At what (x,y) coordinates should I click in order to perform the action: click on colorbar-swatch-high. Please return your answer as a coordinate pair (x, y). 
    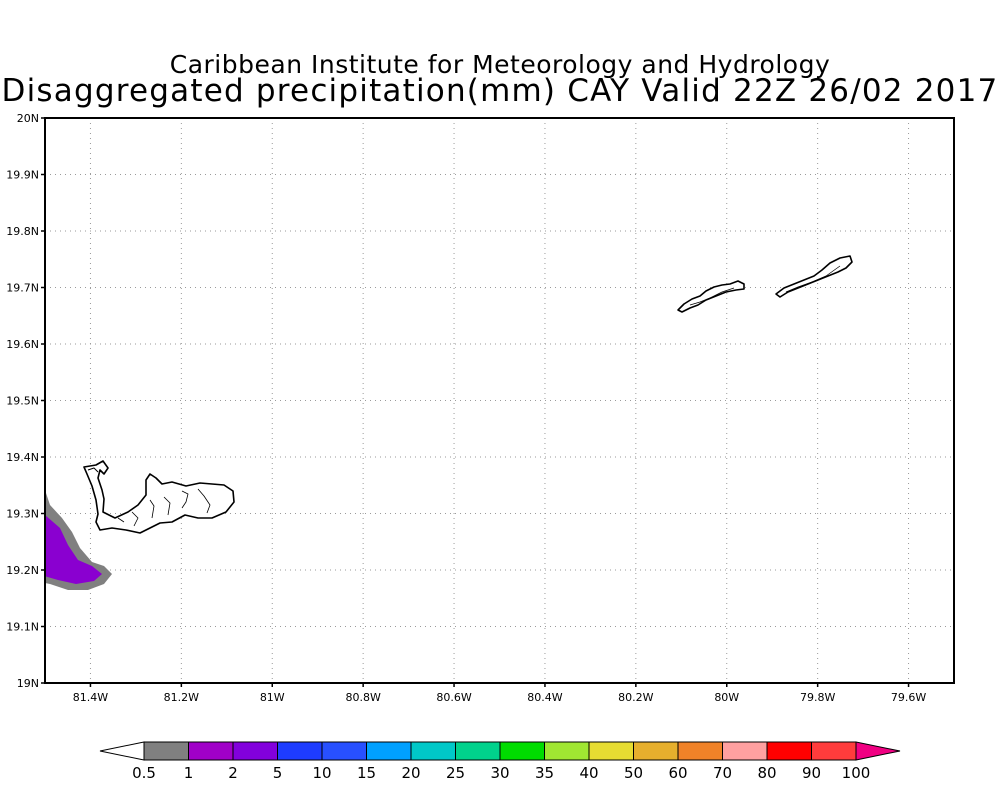
    Looking at the image, I should click on (878, 751).